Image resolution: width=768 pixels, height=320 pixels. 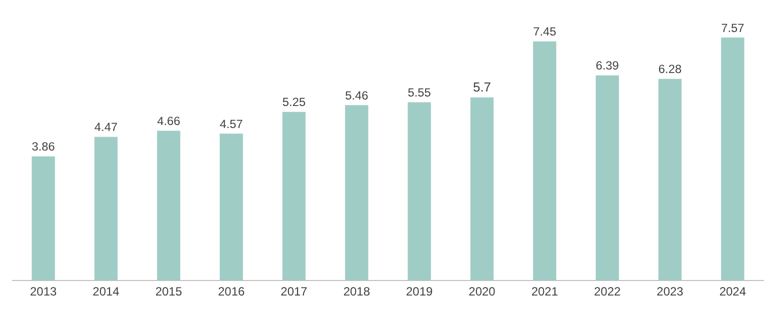 I want to click on x-tick-label: 2019, so click(x=419, y=291).